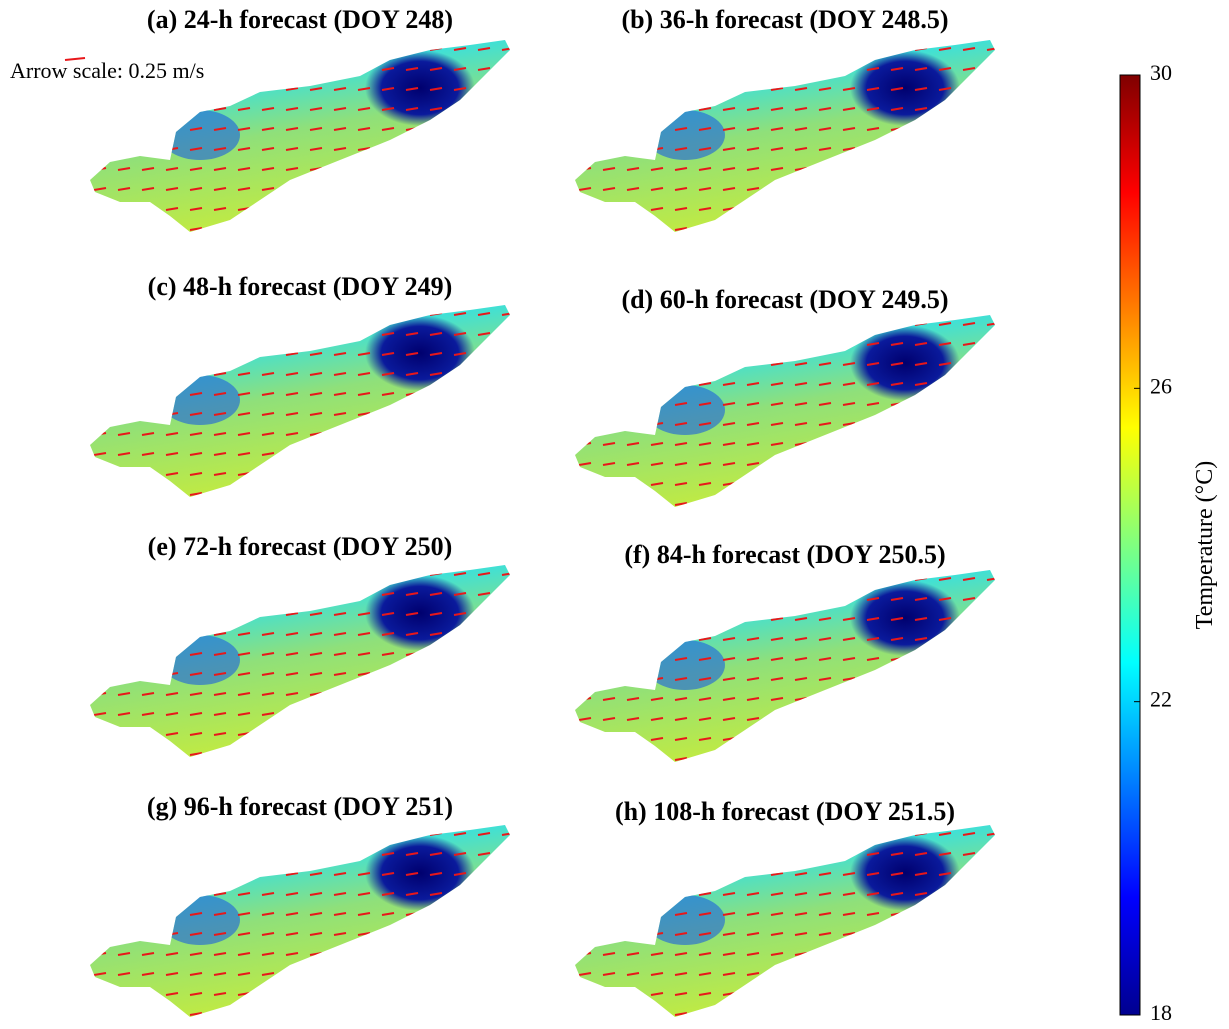 Image resolution: width=1229 pixels, height=1029 pixels. Describe the element at coordinates (784, 554) in the screenshot. I see `panel-title: (f) 84-h forecast (DOY 250.5)` at that location.